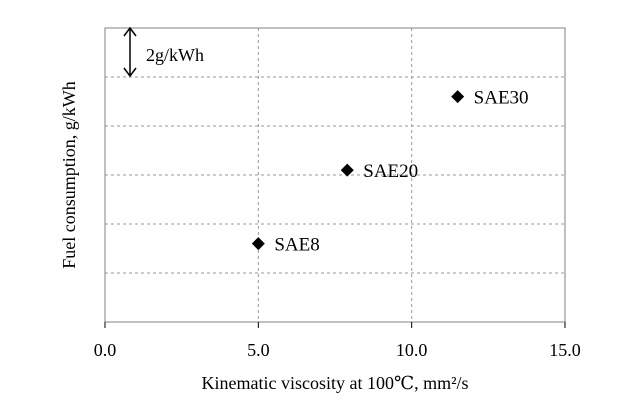 The width and height of the screenshot is (630, 410). I want to click on scale-bar-arrow-bottom, so click(130, 72).